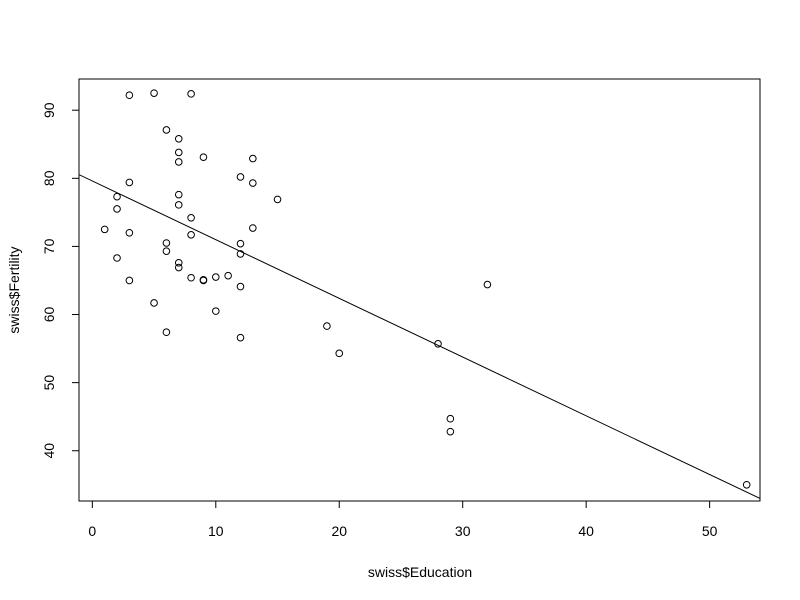  What do you see at coordinates (60, 280) in the screenshot?
I see `y-axis: 40 50 60 70 80 90` at bounding box center [60, 280].